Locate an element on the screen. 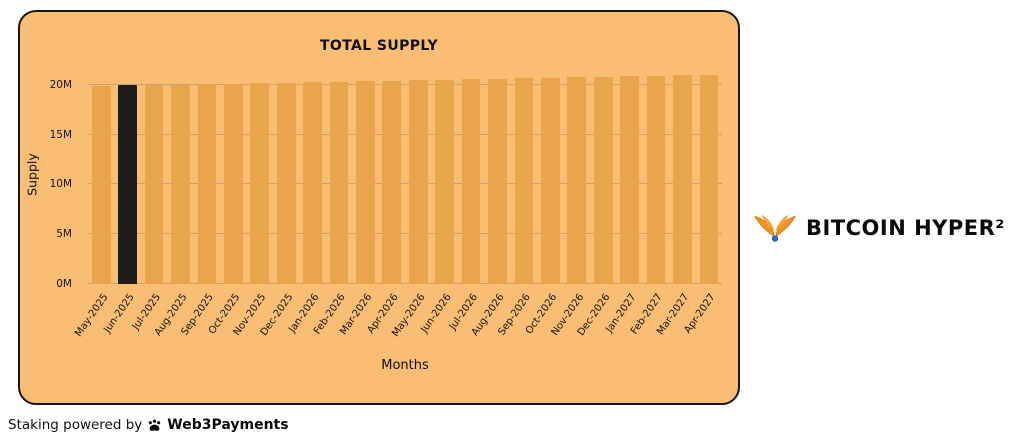  bar-jul-2025 is located at coordinates (154, 184).